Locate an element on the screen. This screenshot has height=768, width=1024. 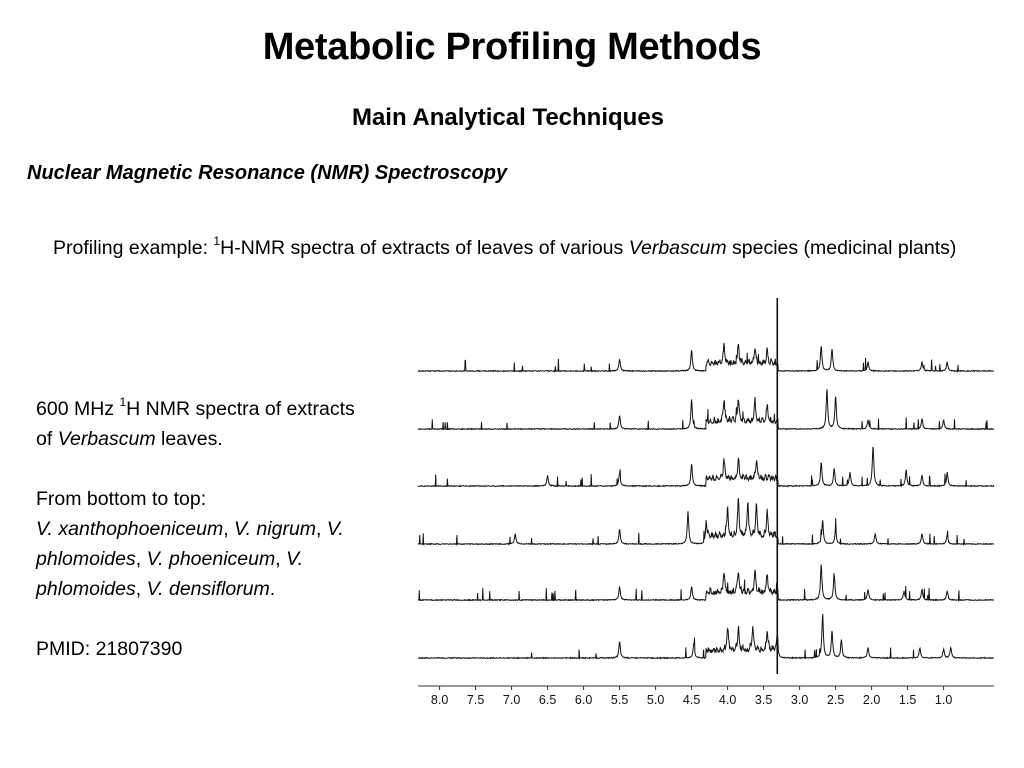
intro-superscript: 1 is located at coordinates (217, 240).